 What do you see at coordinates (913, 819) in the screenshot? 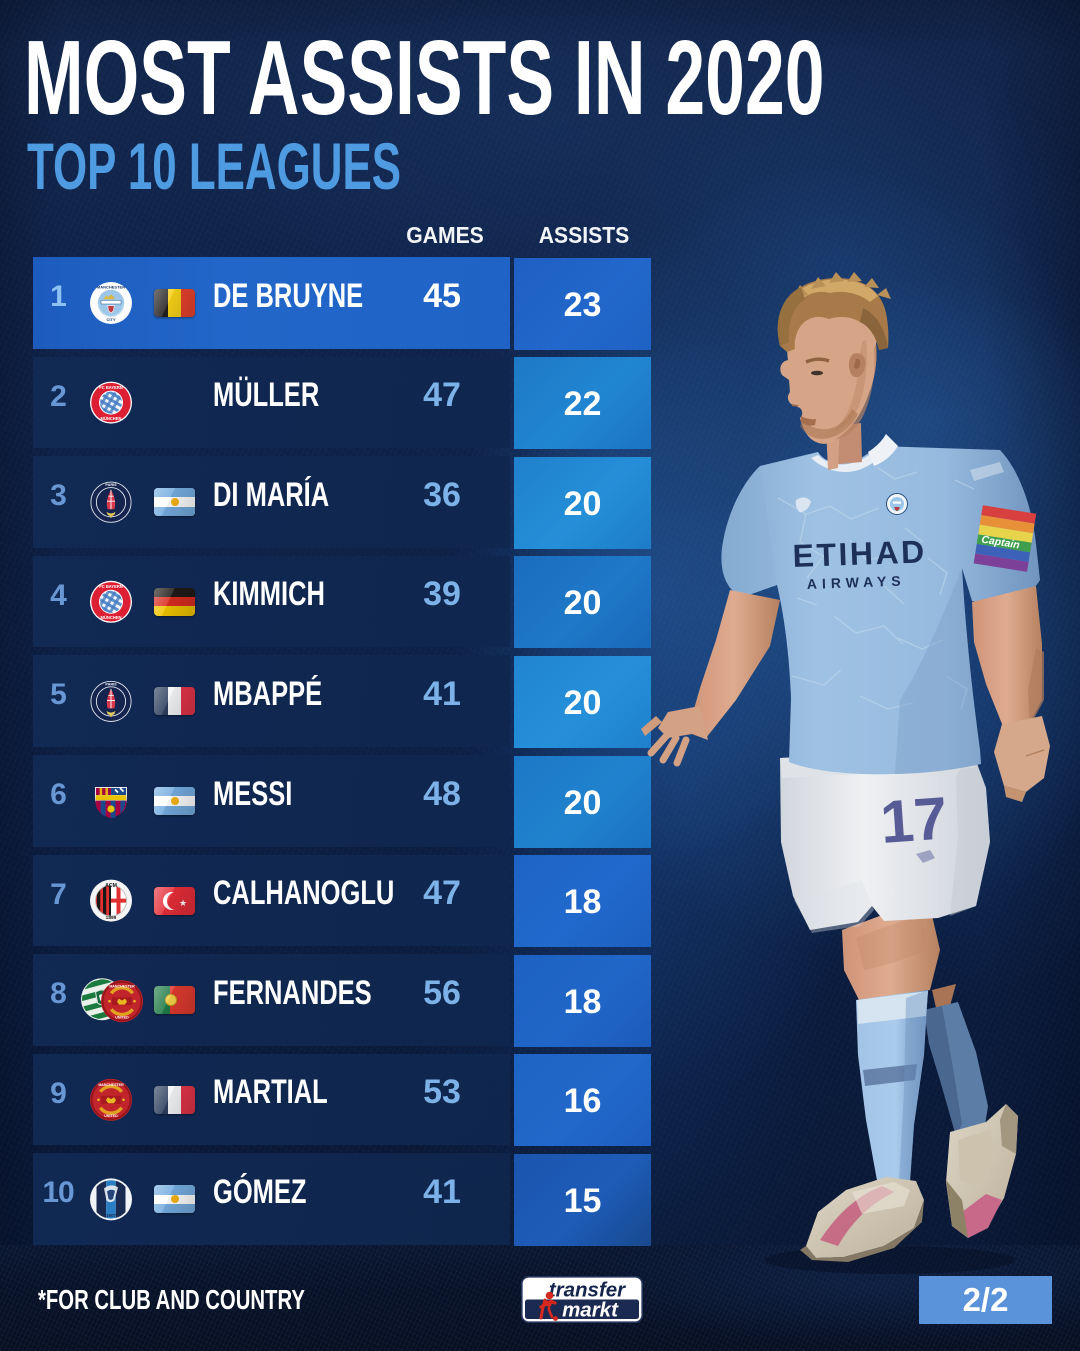
I see `svg-text: 17` at bounding box center [913, 819].